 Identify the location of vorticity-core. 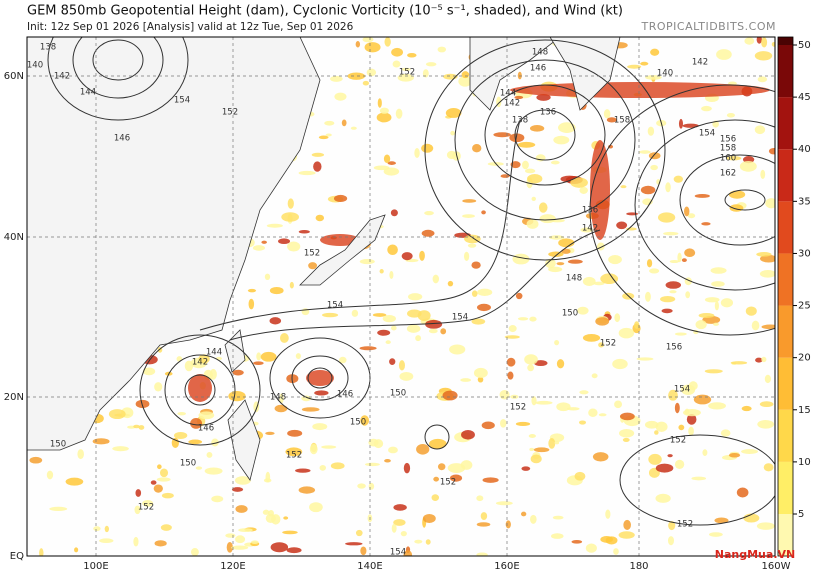
(200, 388).